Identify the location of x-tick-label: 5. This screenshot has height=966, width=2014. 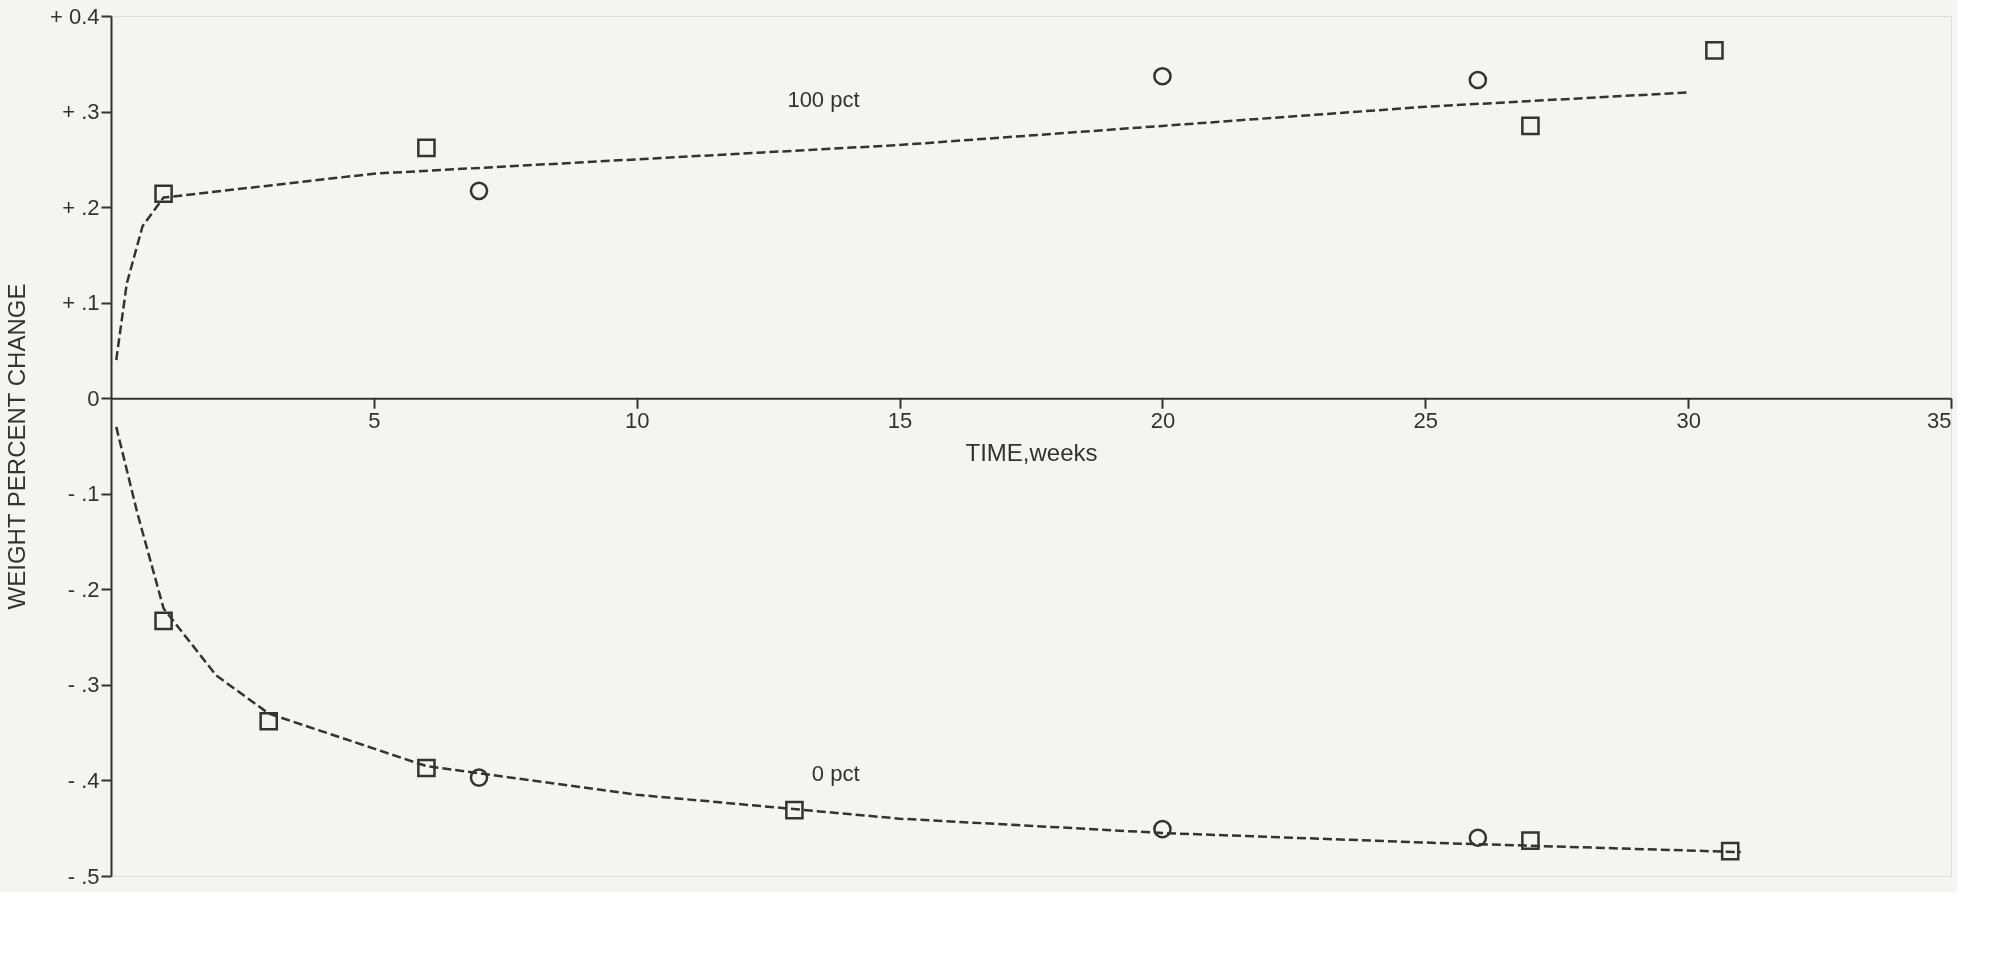
(374, 420).